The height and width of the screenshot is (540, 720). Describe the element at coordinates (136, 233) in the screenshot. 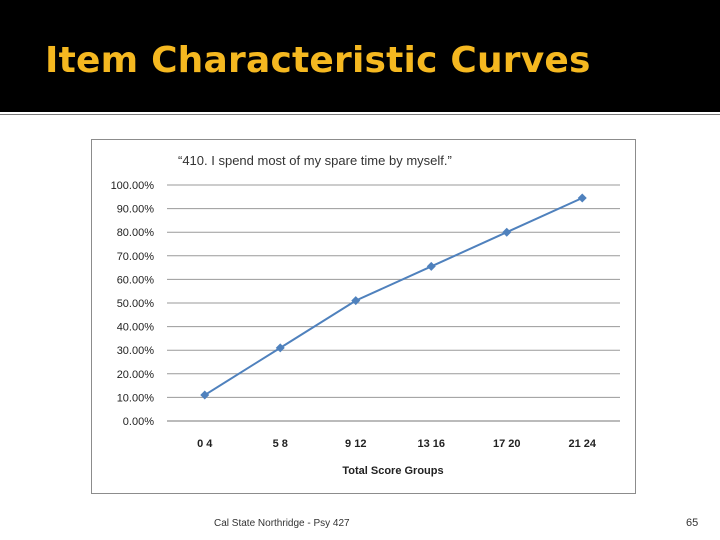

I see `y-tick-label: 80.00%` at that location.